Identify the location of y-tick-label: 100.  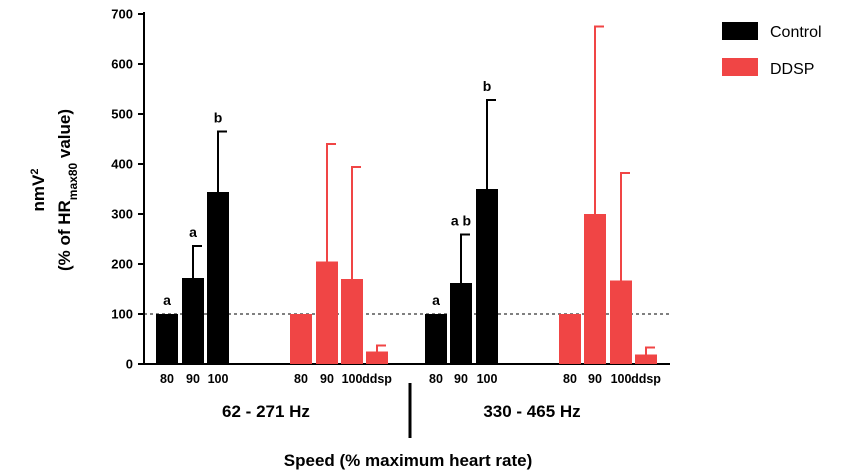
(122, 314).